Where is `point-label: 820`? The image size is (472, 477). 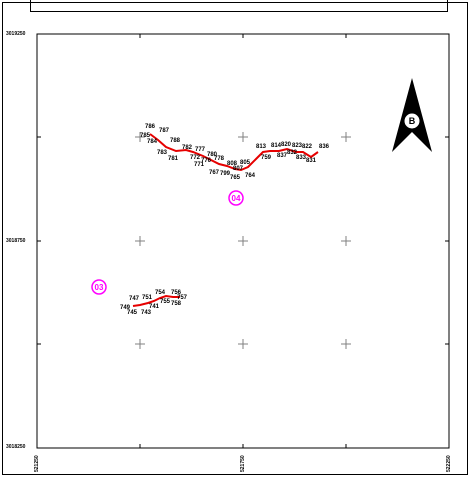 point-label: 820 is located at coordinates (286, 145).